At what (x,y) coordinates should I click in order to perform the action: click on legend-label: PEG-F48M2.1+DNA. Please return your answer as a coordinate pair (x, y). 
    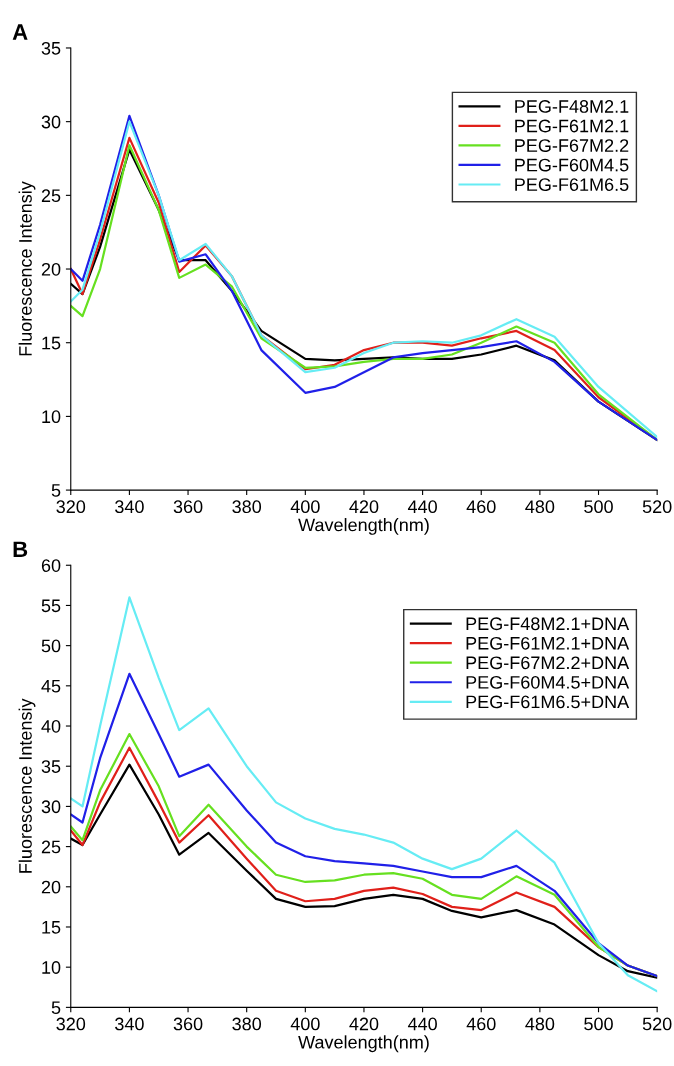
    Looking at the image, I should click on (548, 624).